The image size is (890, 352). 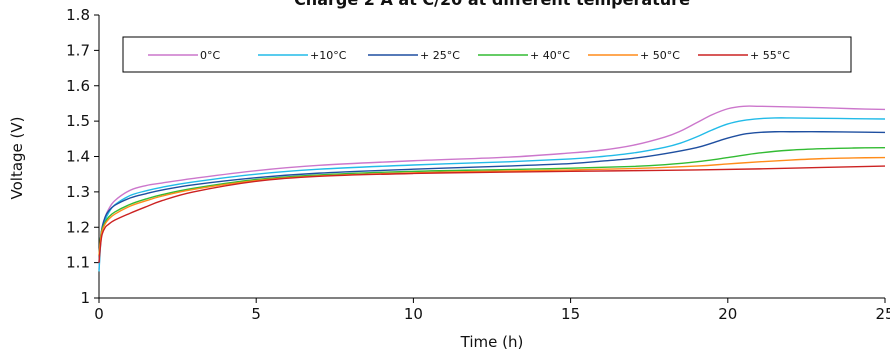 I want to click on x-tick-label: 5, so click(x=256, y=314).